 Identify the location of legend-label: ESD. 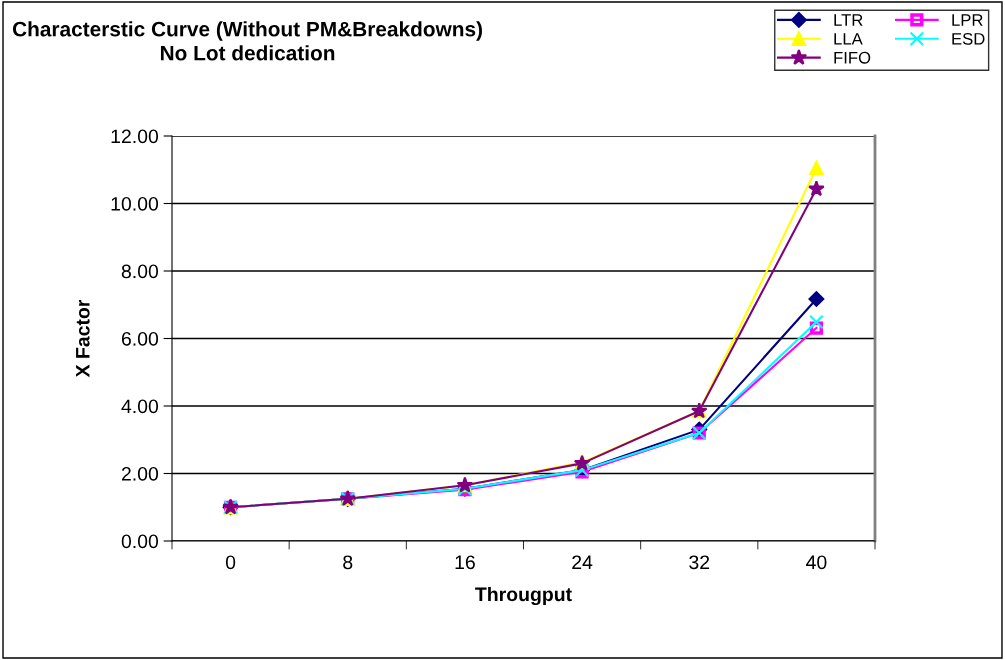
(968, 38).